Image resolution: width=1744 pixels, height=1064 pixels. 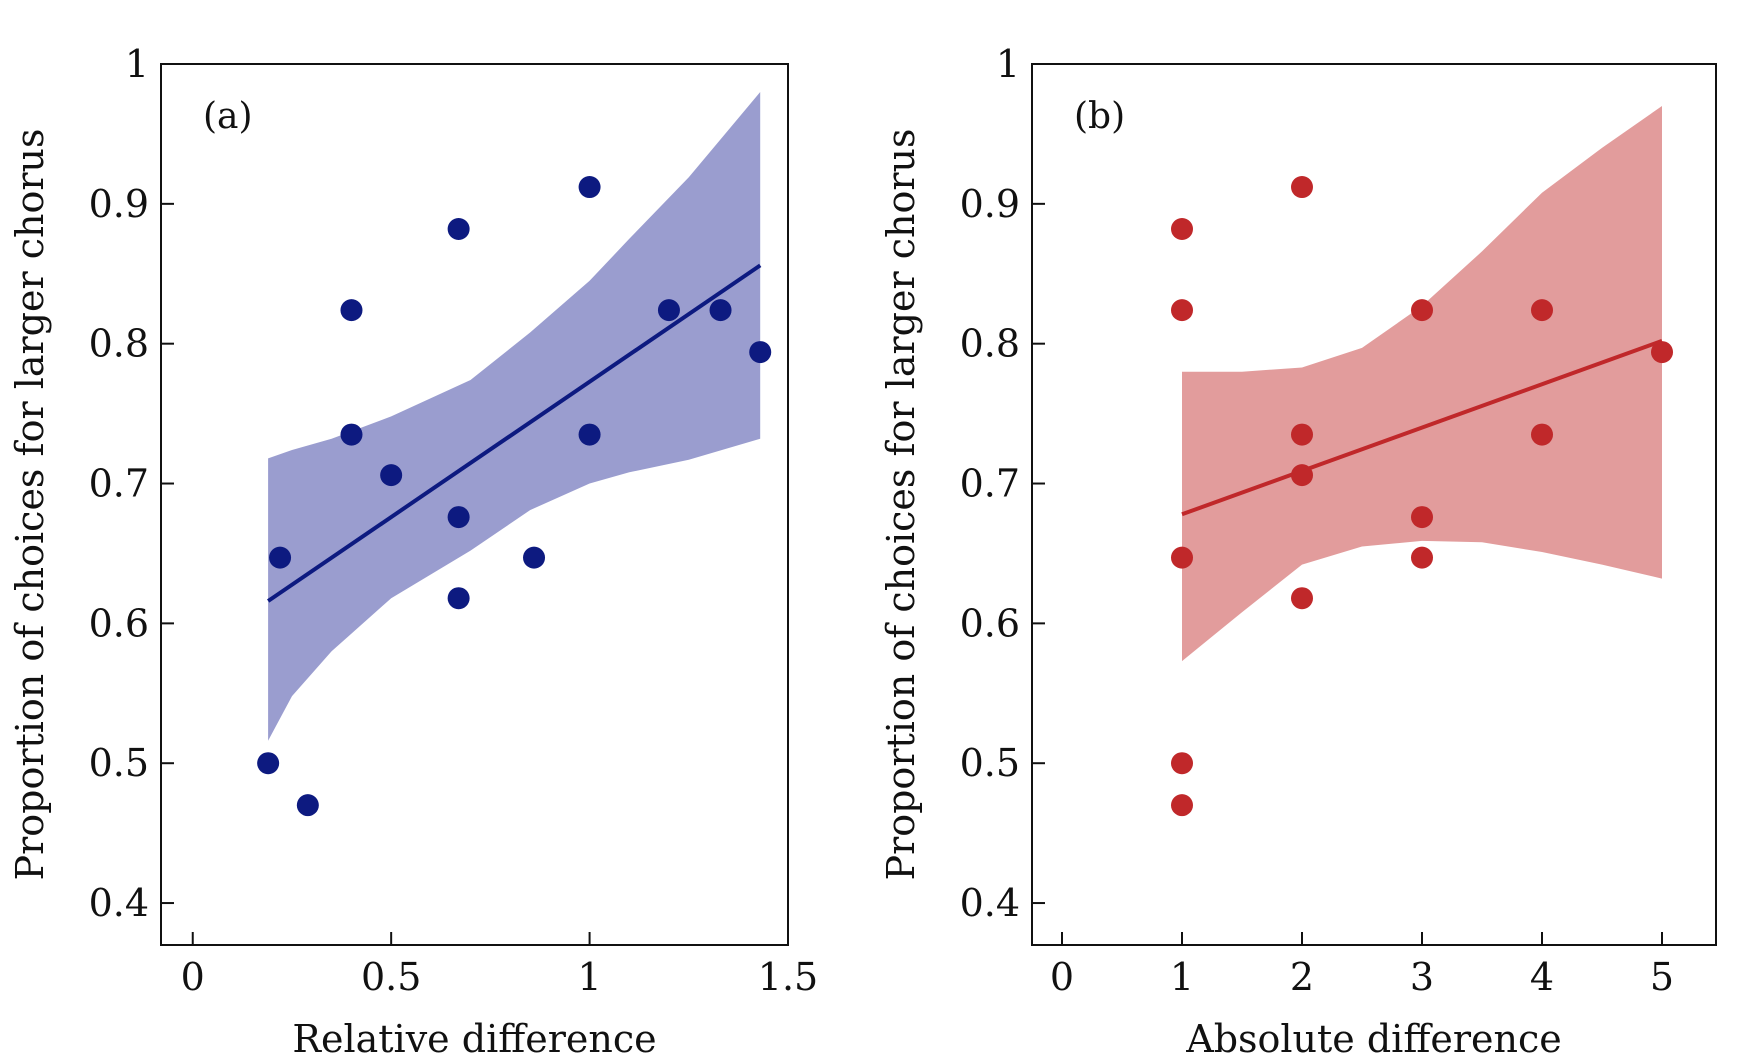 I want to click on x-tick-label: 5, so click(x=1662, y=977).